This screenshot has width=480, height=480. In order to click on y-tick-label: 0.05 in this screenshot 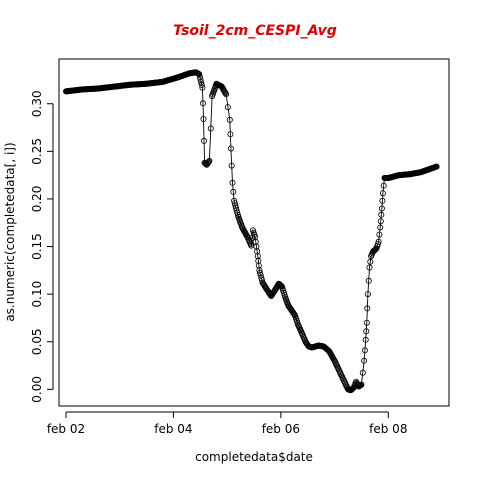, I will do `click(37, 341)`.